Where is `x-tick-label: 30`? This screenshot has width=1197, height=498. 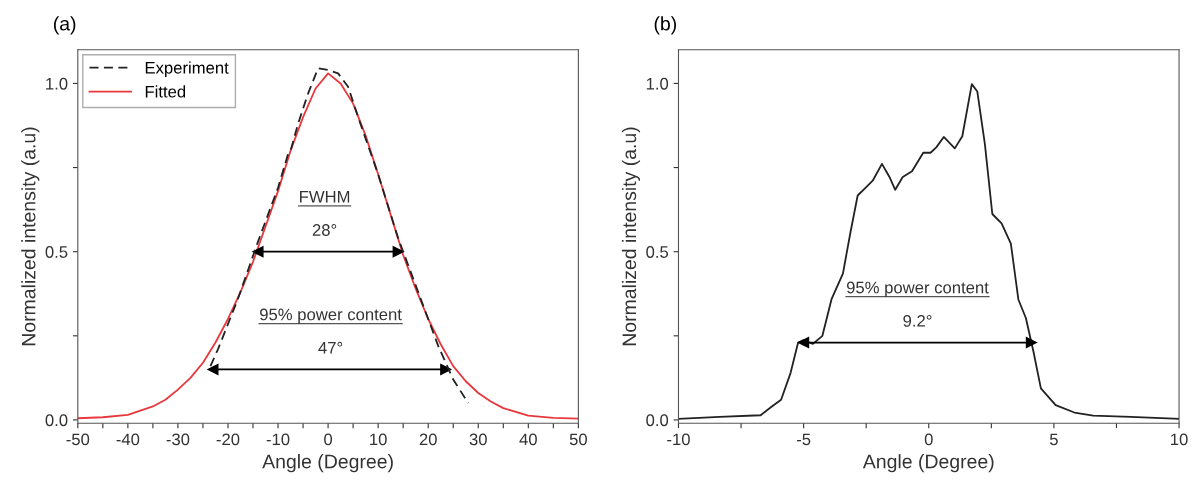
x-tick-label: 30 is located at coordinates (478, 439).